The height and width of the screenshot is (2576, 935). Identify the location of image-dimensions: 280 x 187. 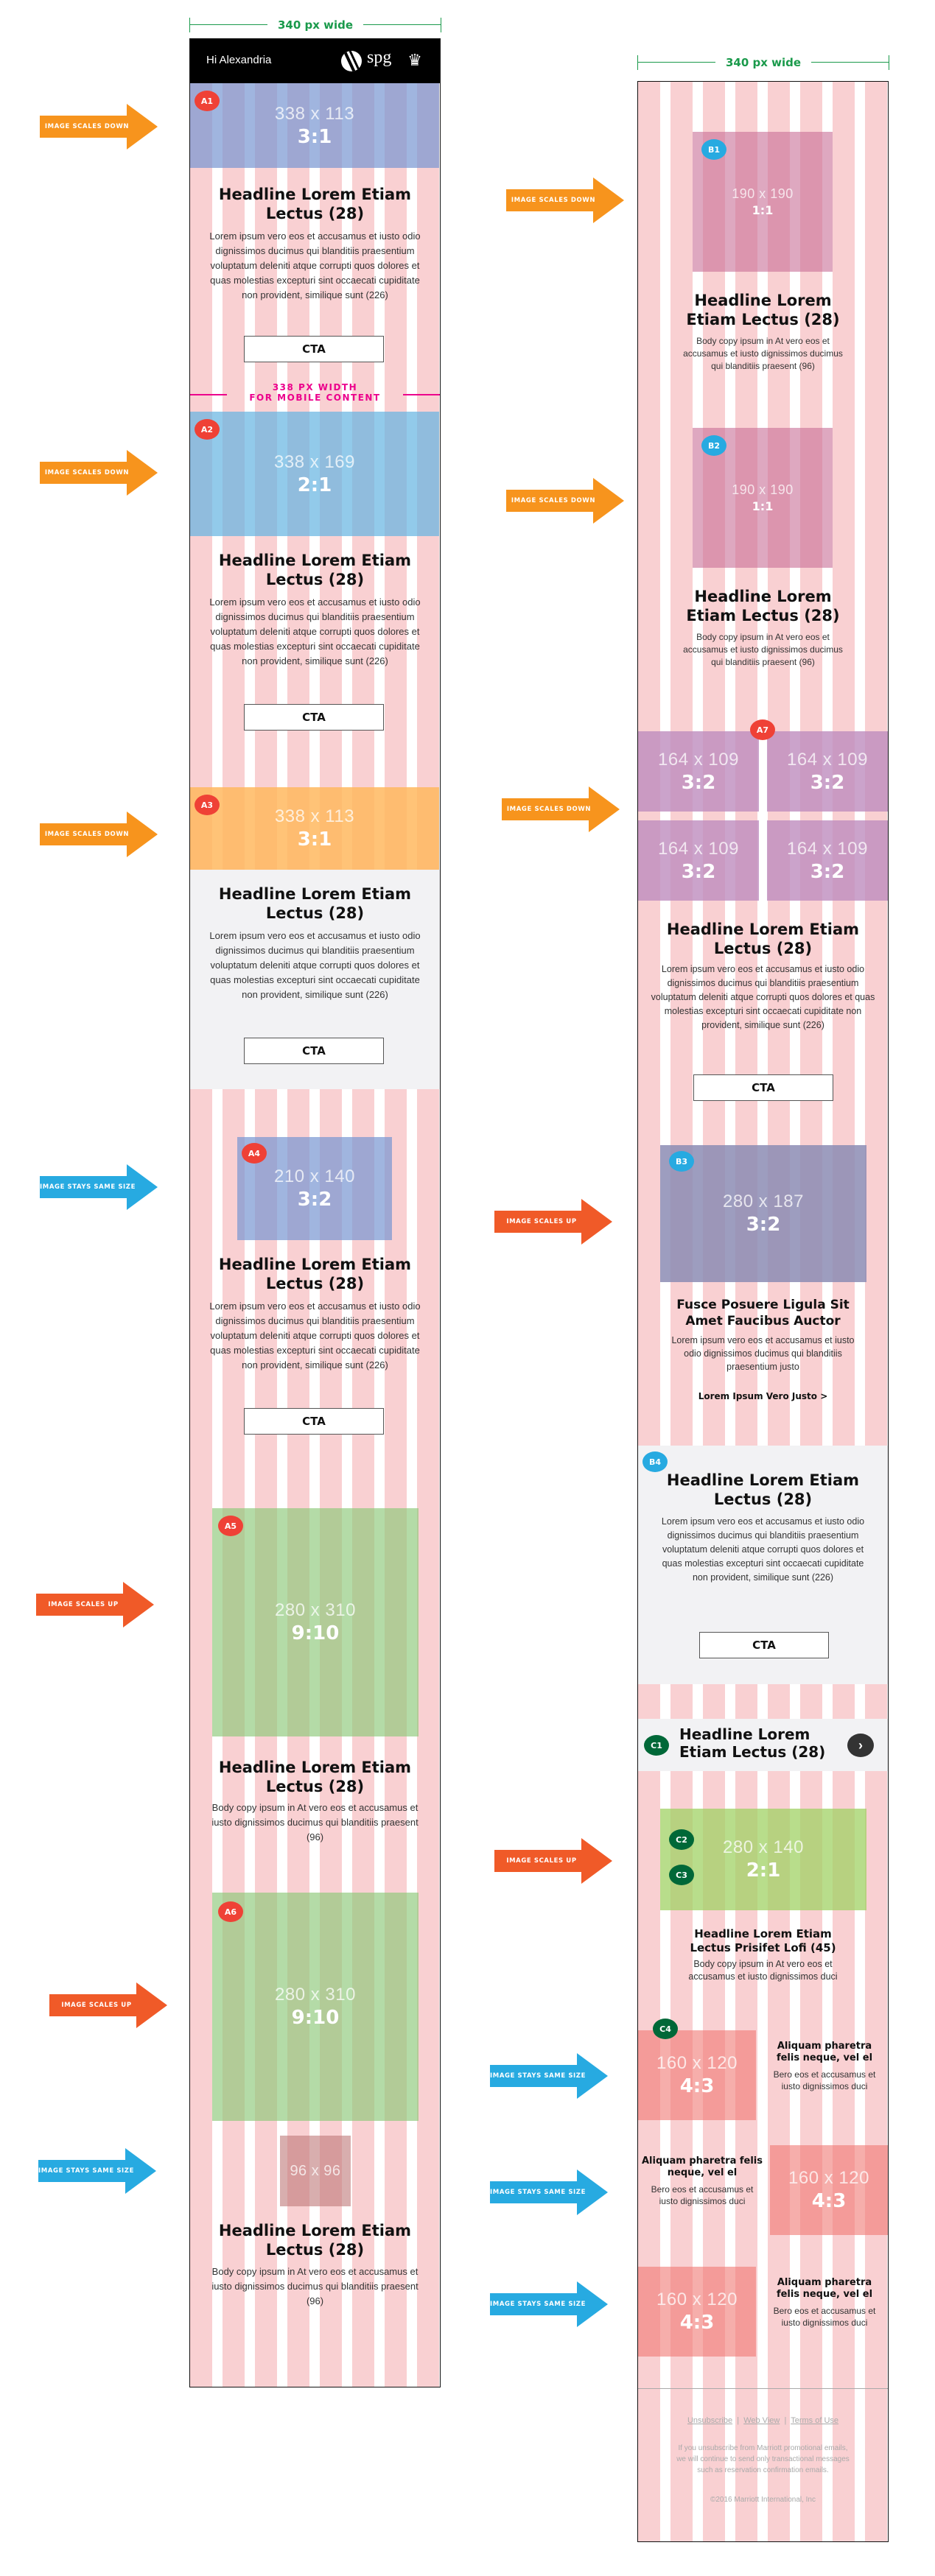
(763, 1201).